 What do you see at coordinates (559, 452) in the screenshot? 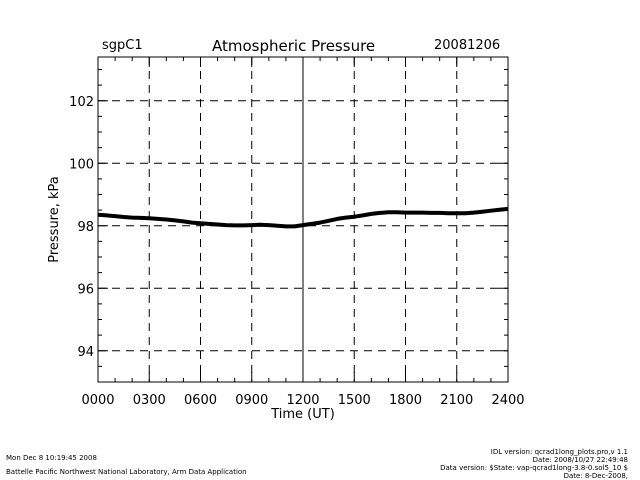
I see `footer-idl-version: IDL version: qcrad1long_plots.pro,v 1.1` at bounding box center [559, 452].